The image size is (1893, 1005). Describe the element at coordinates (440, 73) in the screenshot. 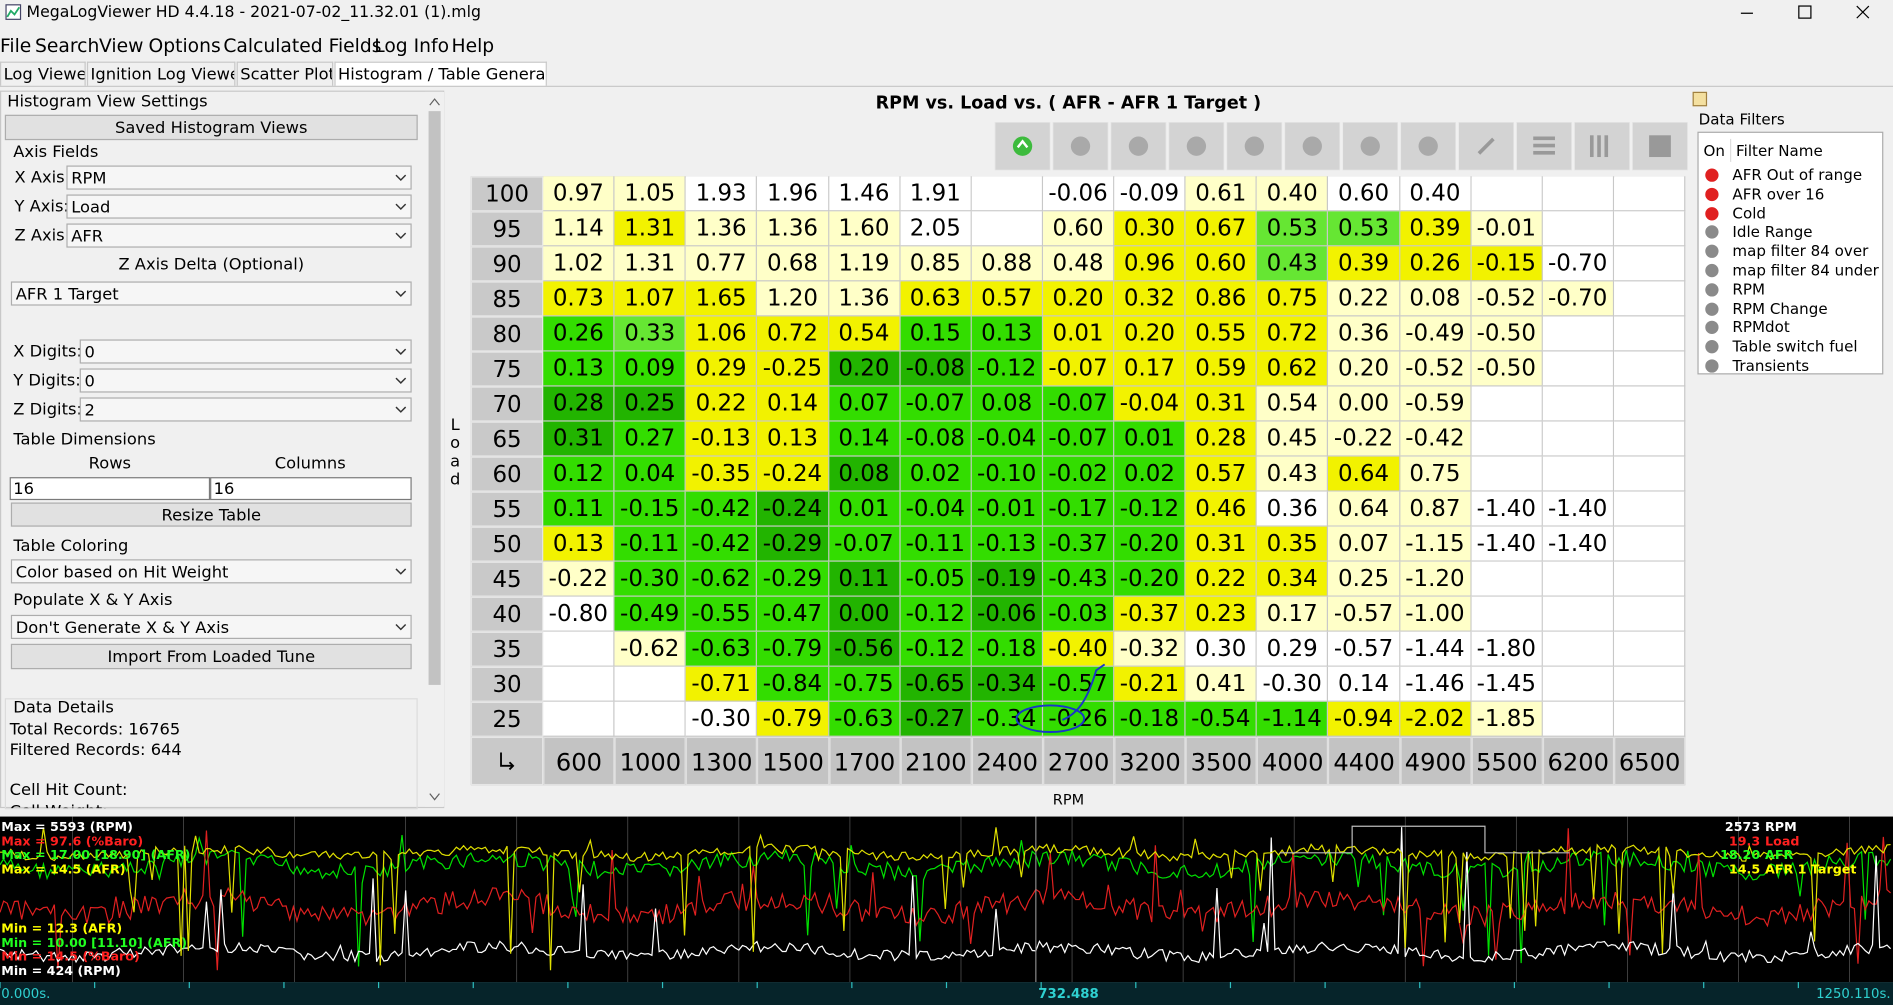

I see `tab: Histogram / Table Generator` at that location.